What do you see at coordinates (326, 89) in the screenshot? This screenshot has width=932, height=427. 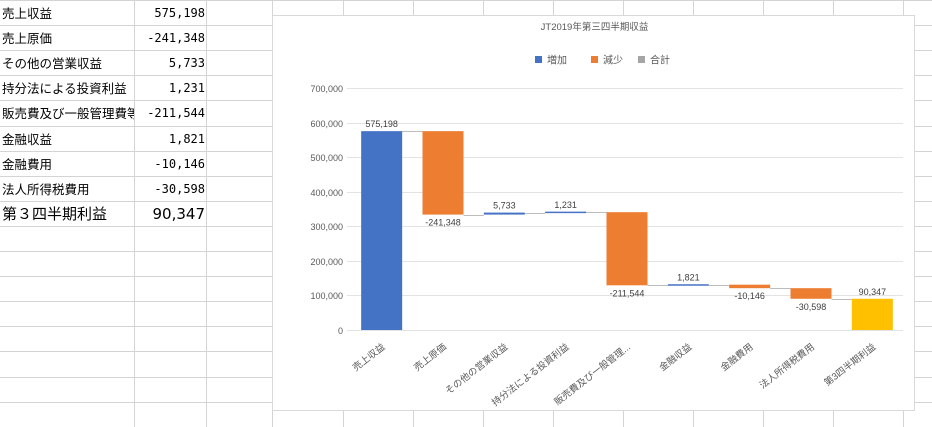 I see `y-tick-label: 700,000` at bounding box center [326, 89].